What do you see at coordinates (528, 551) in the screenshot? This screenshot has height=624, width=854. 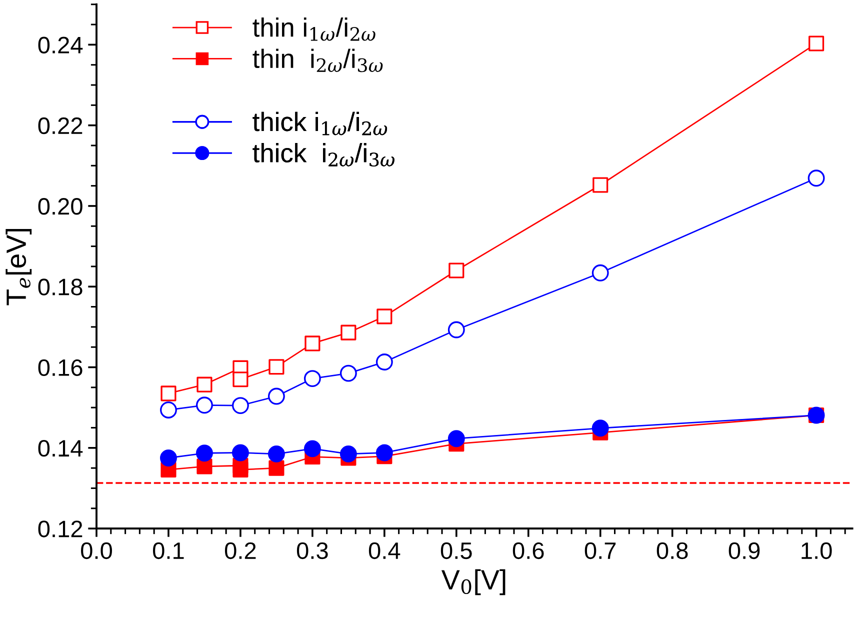 I see `x-tick-label: 0.6` at bounding box center [528, 551].